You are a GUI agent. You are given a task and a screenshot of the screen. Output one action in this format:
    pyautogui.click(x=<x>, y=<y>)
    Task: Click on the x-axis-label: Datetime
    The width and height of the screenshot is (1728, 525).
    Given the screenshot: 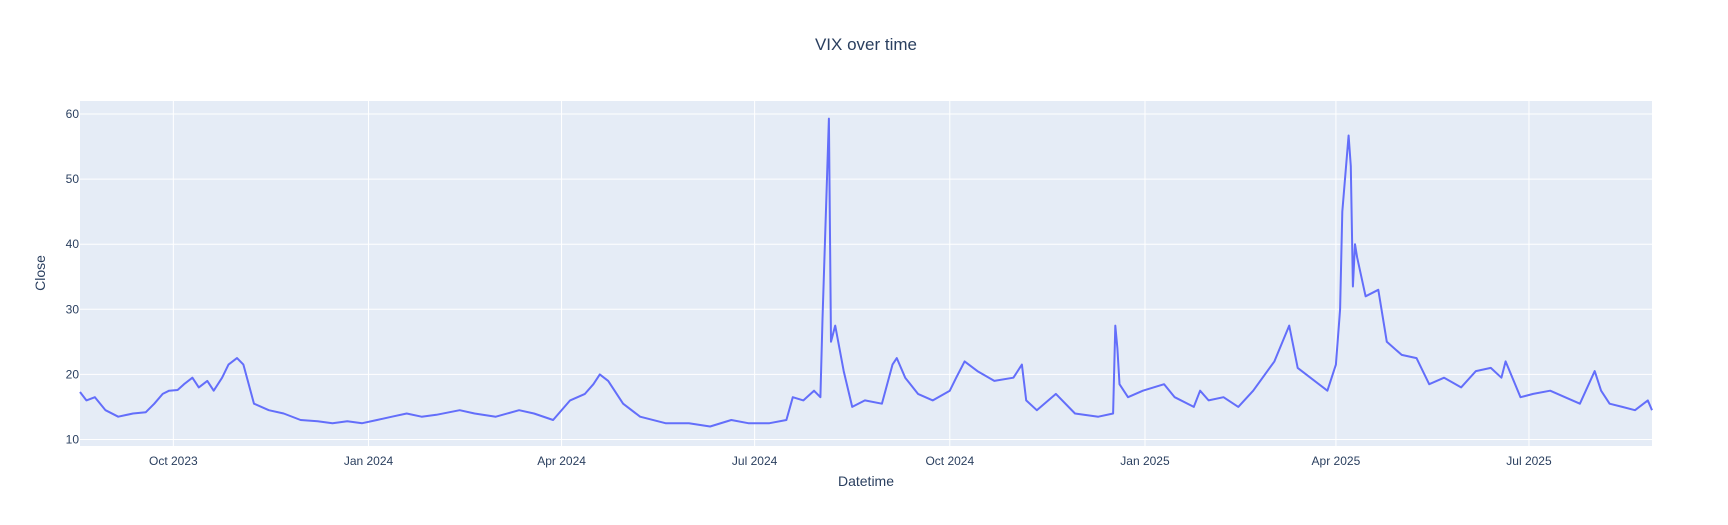 What is the action you would take?
    pyautogui.click(x=866, y=481)
    